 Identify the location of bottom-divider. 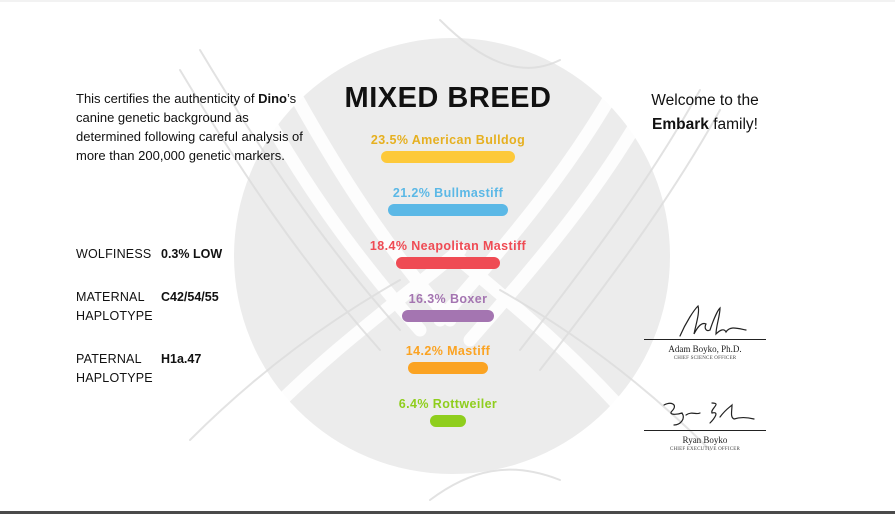
(447, 512).